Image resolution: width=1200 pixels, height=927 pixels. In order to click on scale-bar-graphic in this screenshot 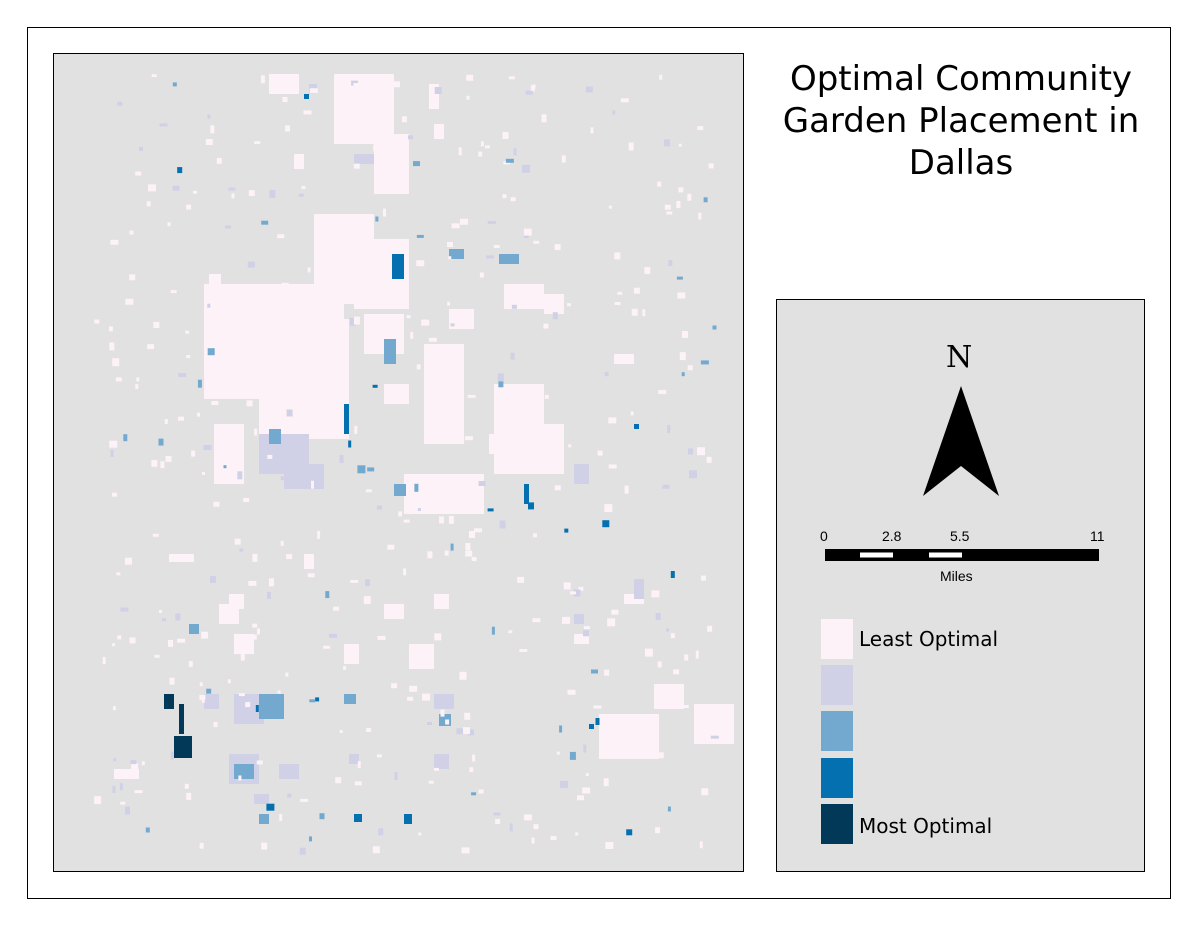, I will do `click(962, 555)`.